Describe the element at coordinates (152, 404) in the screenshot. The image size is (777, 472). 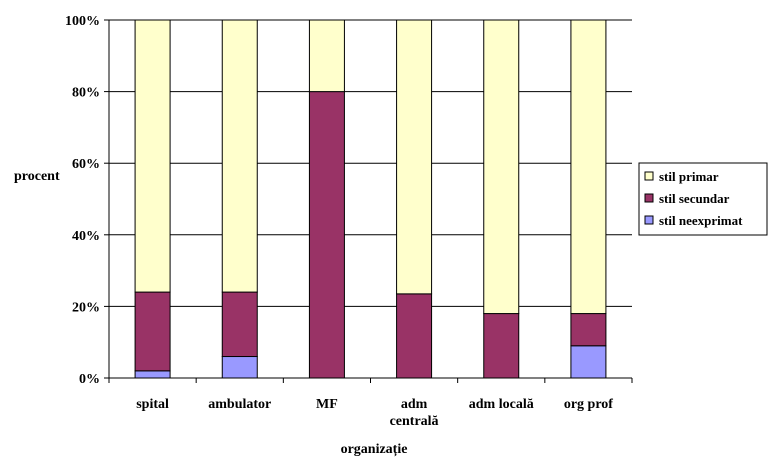
I see `x-tick-label: spital` at that location.